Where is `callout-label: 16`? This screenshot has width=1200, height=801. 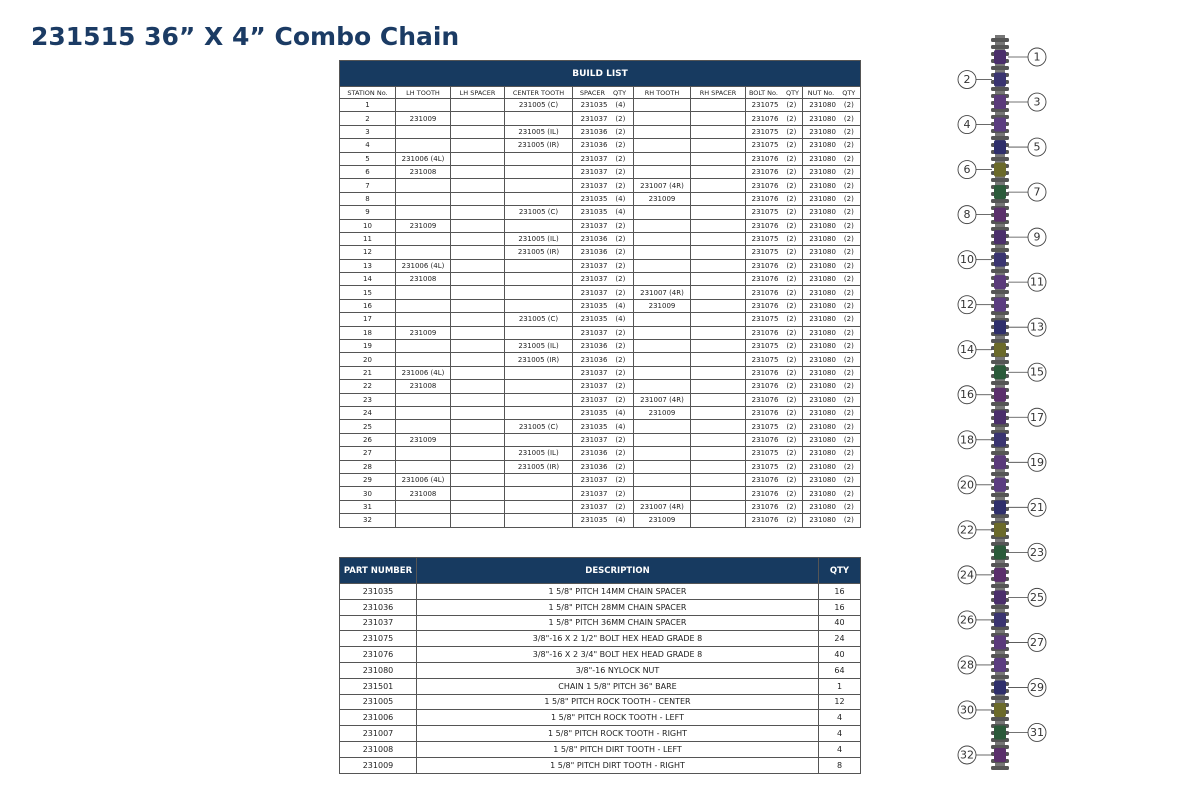 callout-label: 16 is located at coordinates (967, 394).